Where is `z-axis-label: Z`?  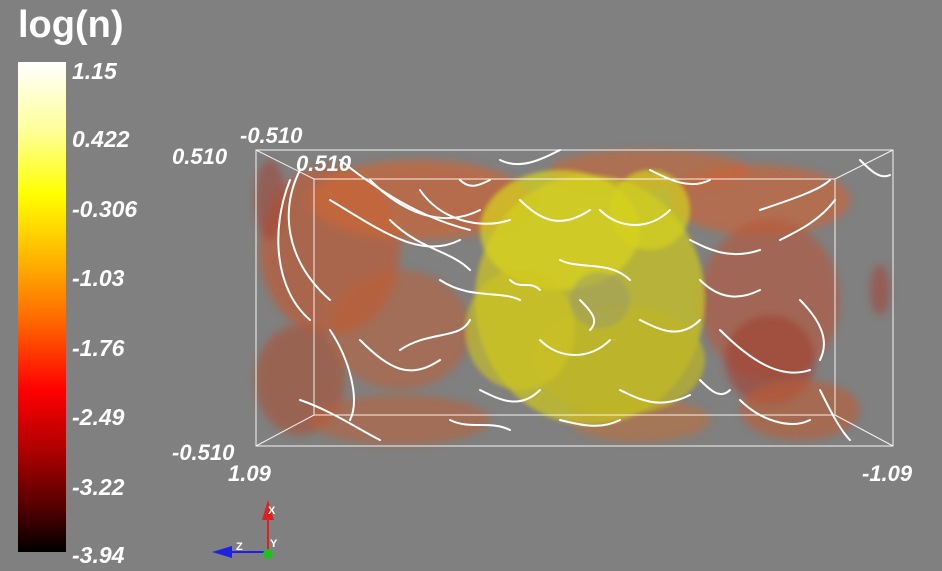
z-axis-label: Z is located at coordinates (239, 547).